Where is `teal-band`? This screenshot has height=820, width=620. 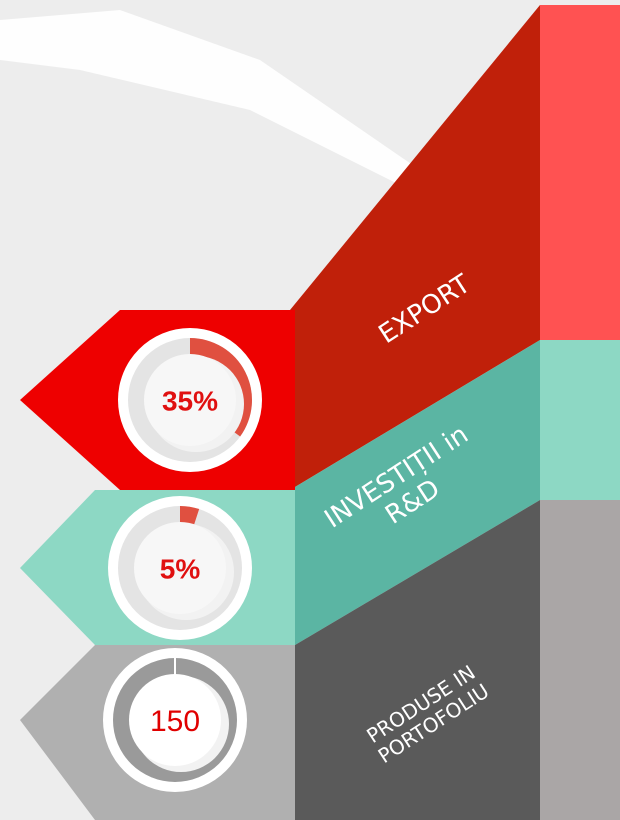
teal-band is located at coordinates (415, 492).